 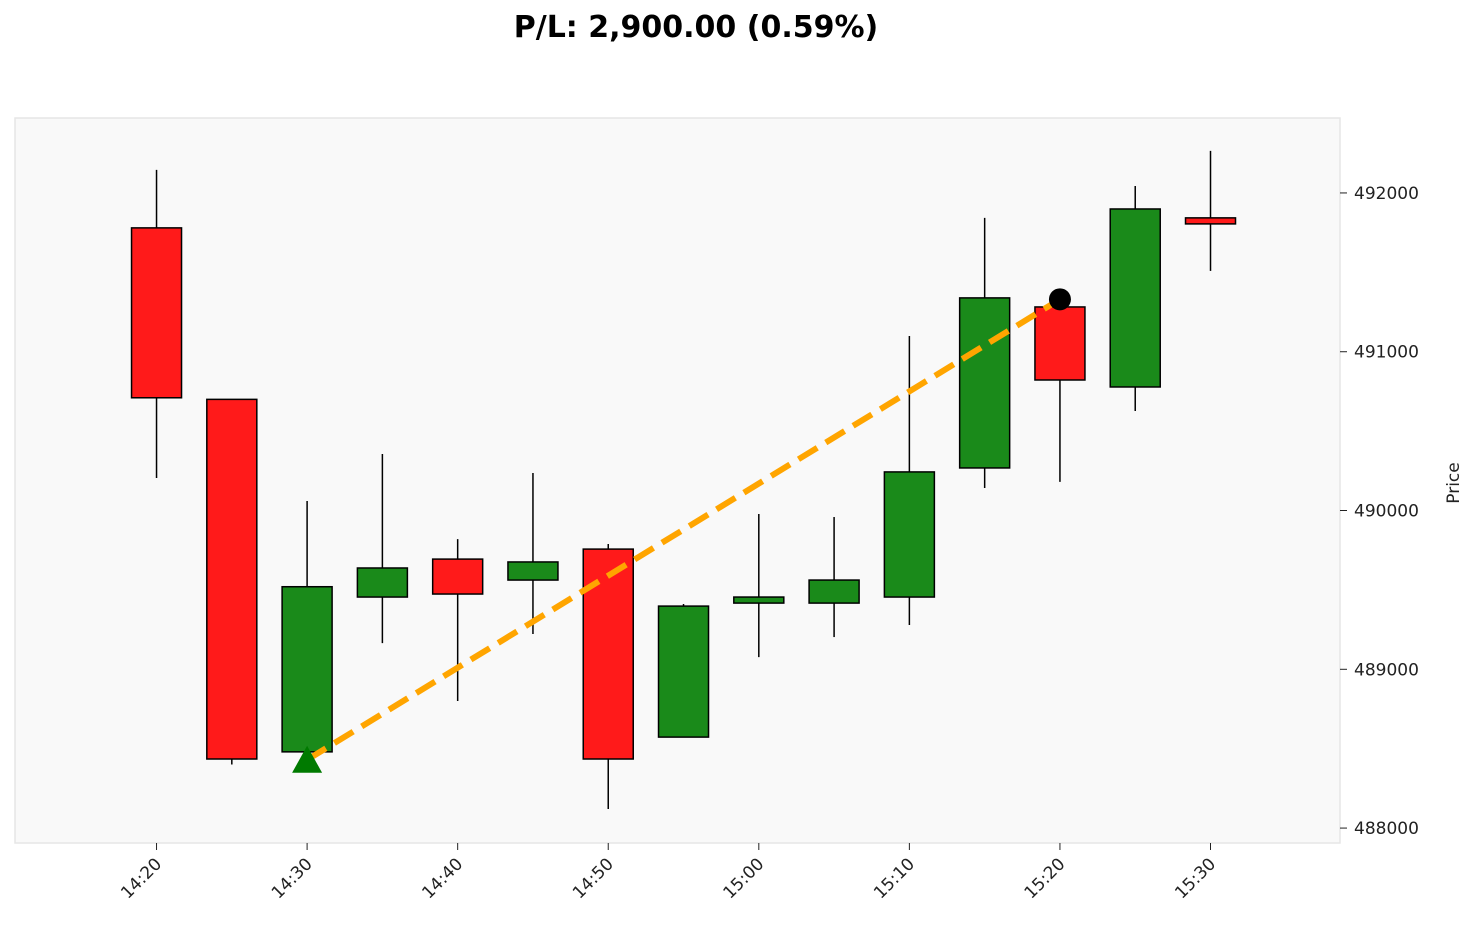 I want to click on y-axis-label: Price, so click(x=1454, y=482).